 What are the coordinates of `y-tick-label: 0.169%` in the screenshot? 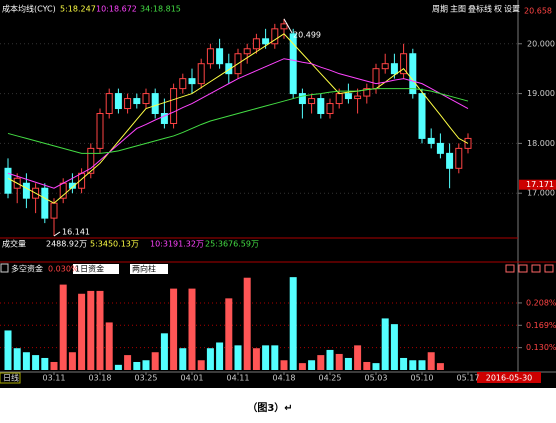 It's located at (541, 325).